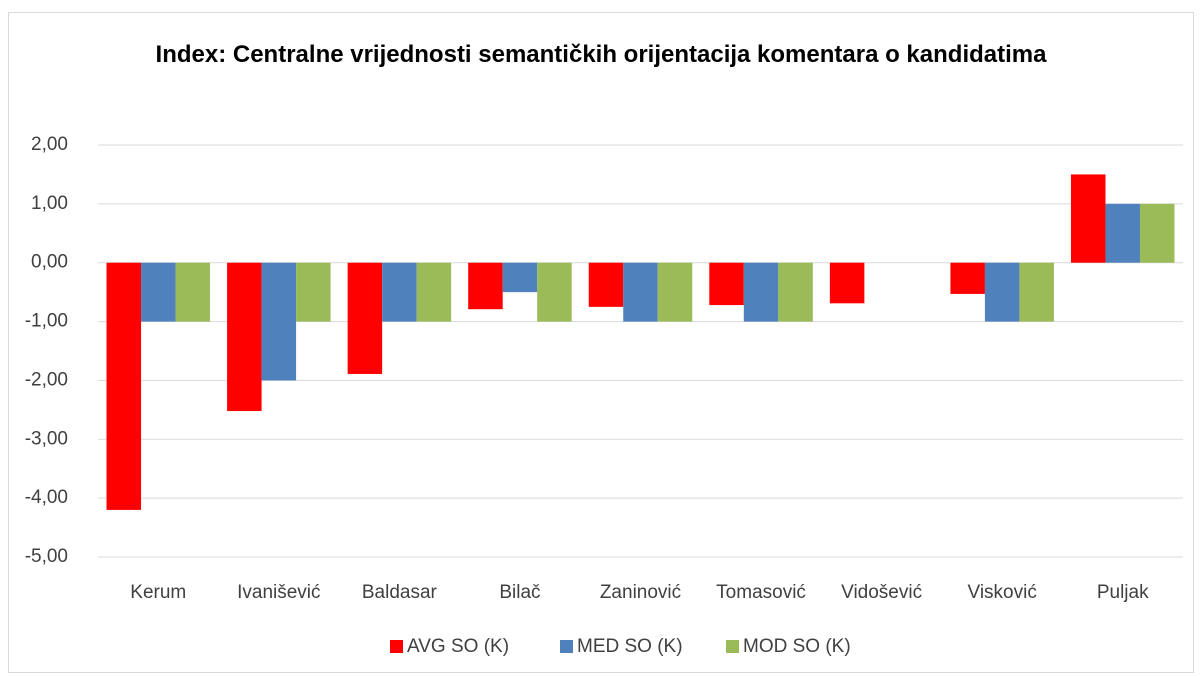 The width and height of the screenshot is (1202, 677). What do you see at coordinates (519, 592) in the screenshot?
I see `x-tick-label: Bilač` at bounding box center [519, 592].